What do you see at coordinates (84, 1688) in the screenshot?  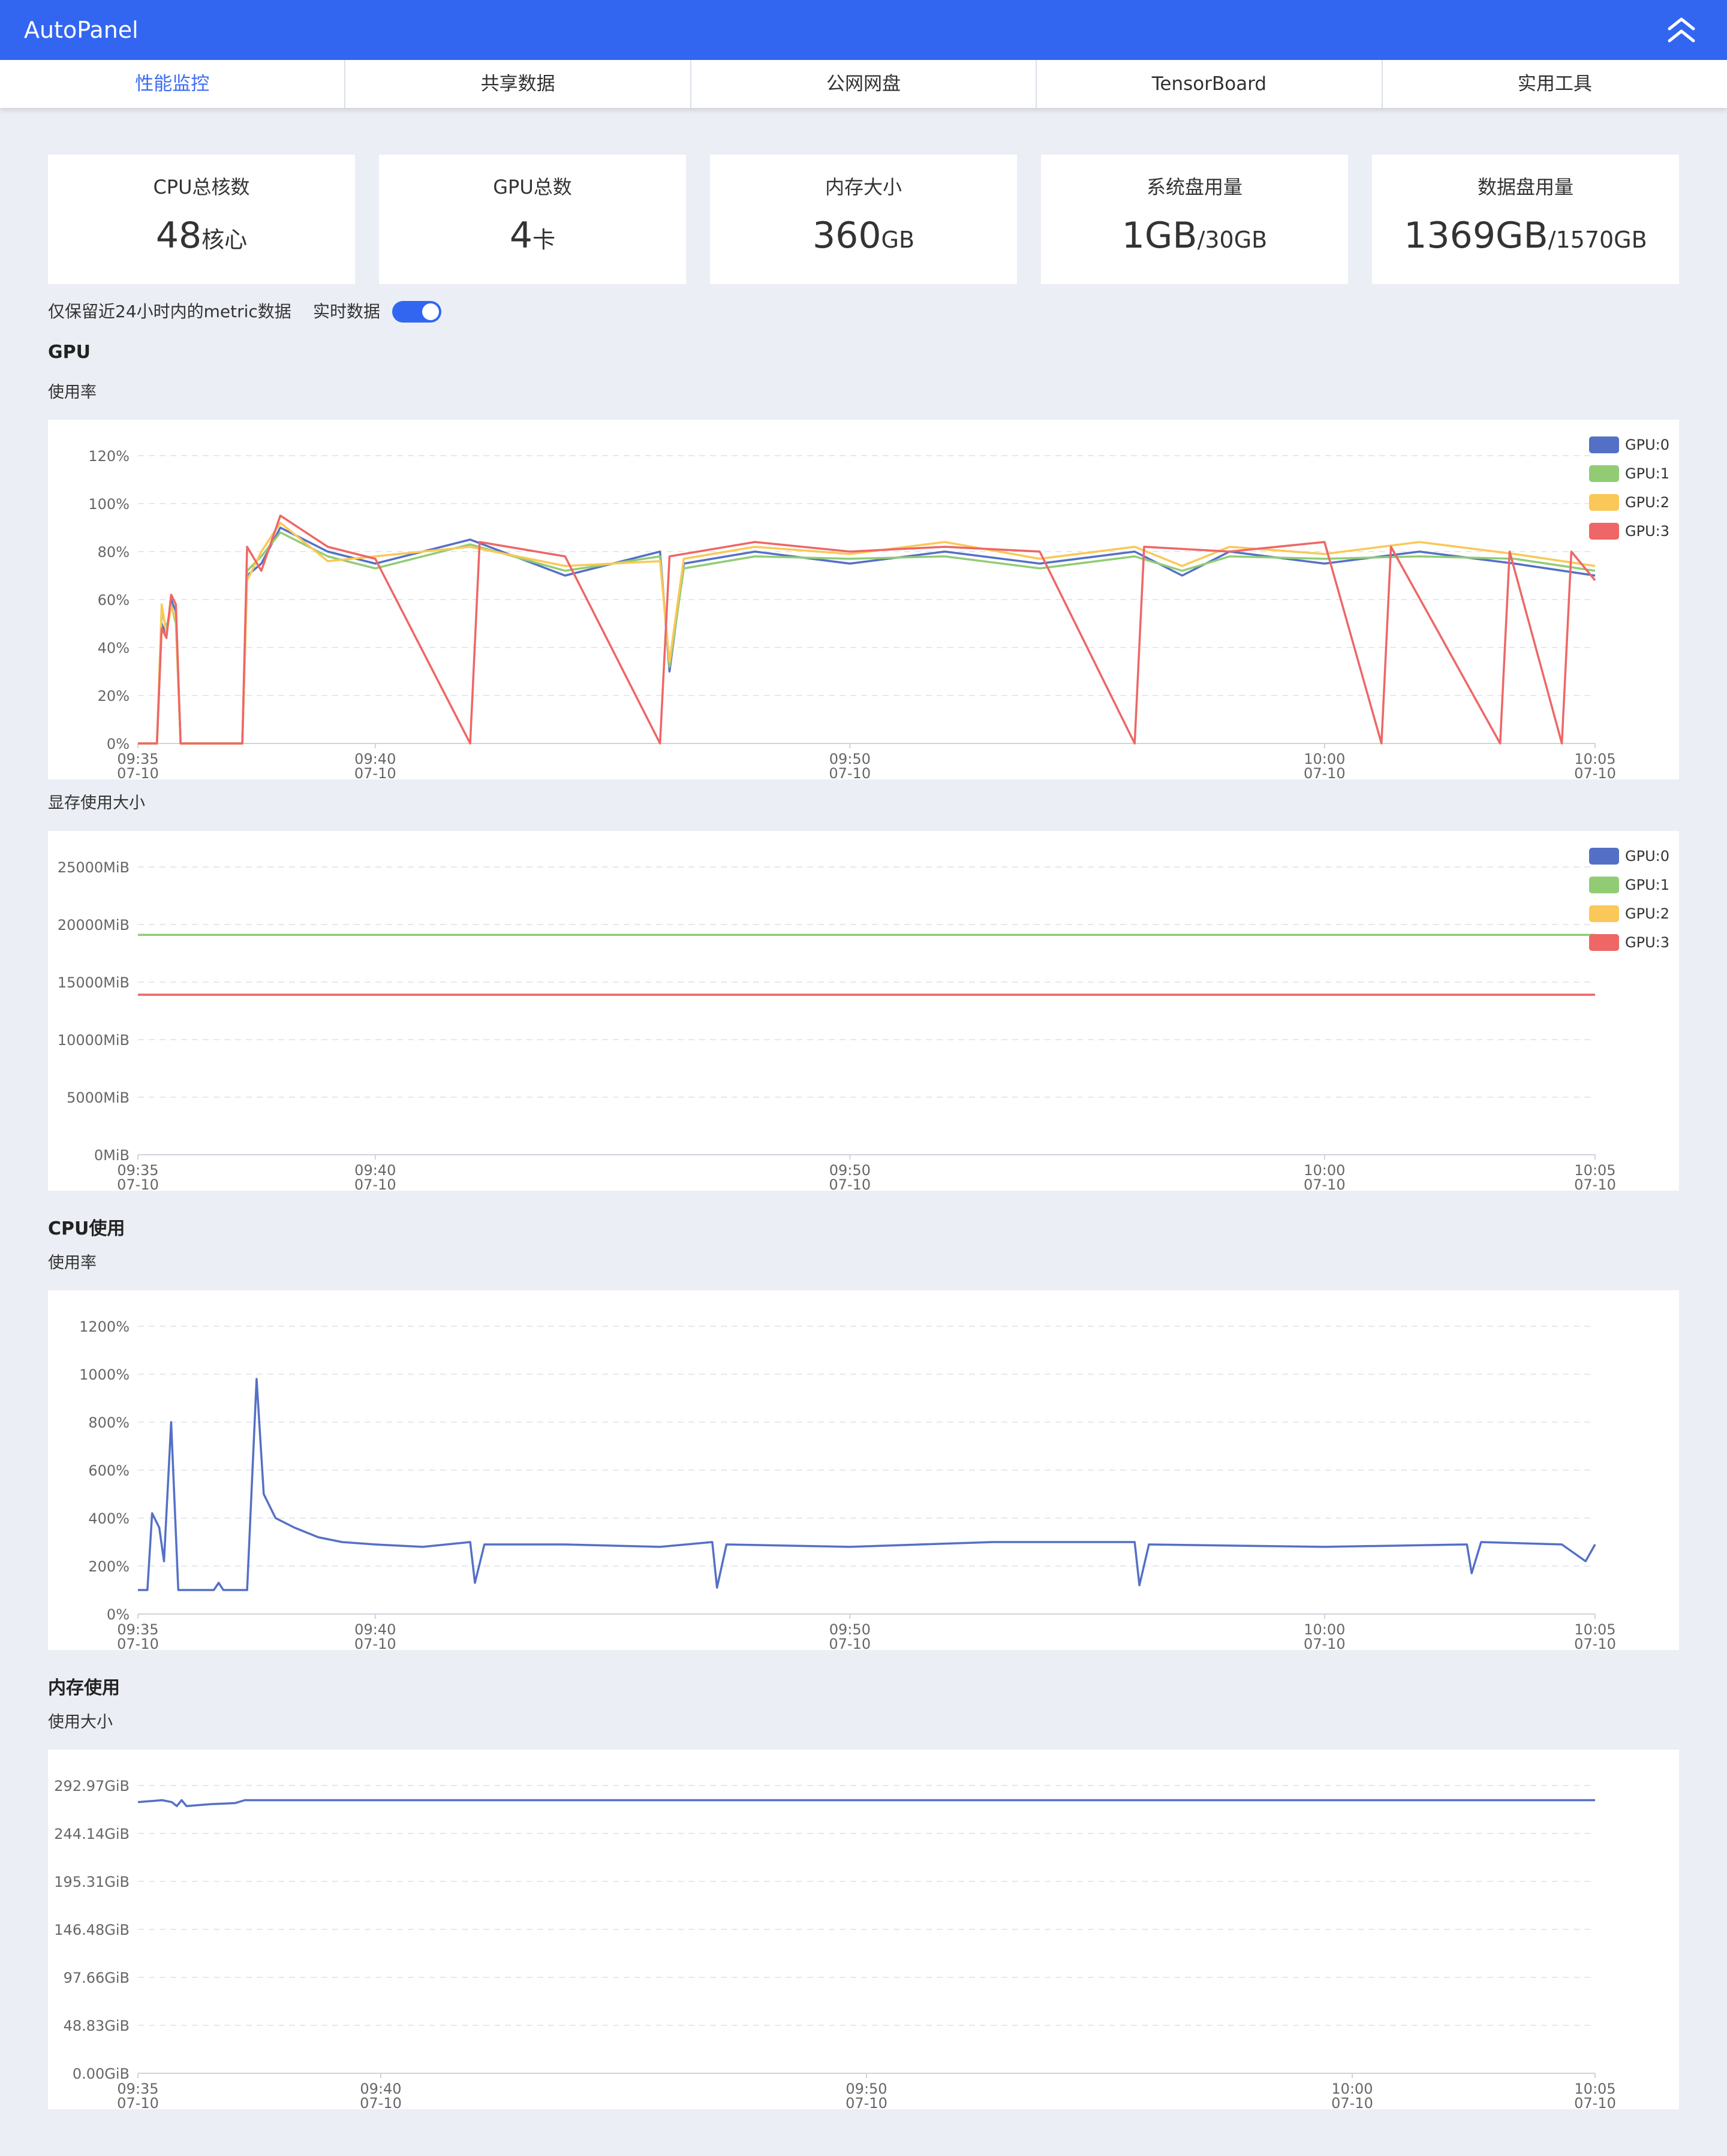 I see `section-title-memory: 内存使用` at bounding box center [84, 1688].